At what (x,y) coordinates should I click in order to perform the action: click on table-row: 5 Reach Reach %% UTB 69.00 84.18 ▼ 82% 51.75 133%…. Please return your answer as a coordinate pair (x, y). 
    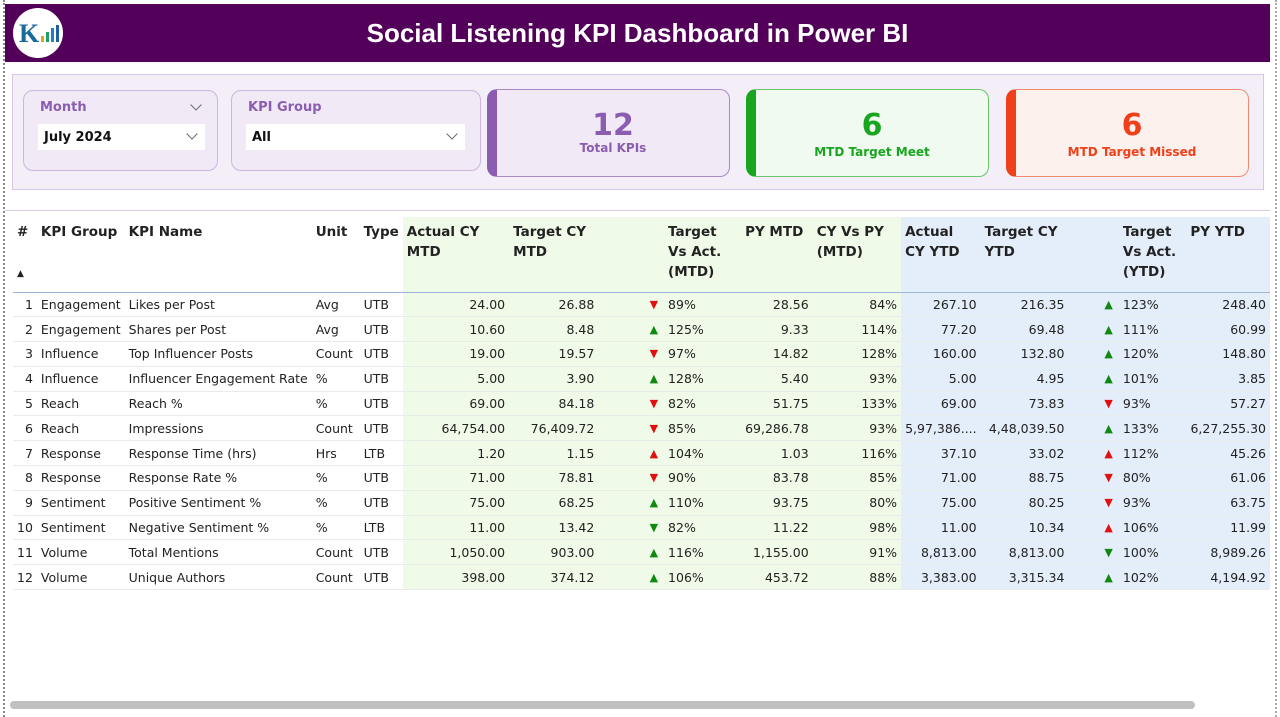
    Looking at the image, I should click on (641, 404).